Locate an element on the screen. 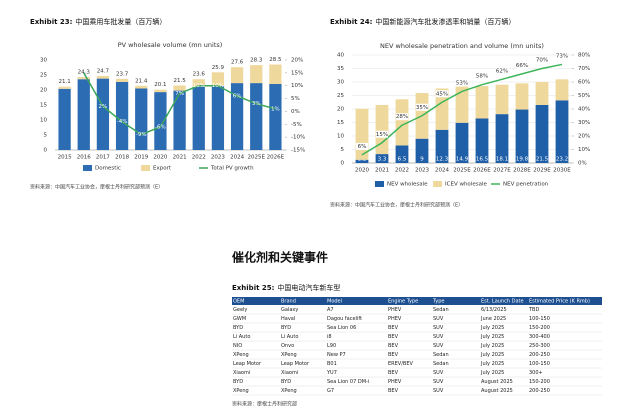  x-tick-label: 2018 is located at coordinates (122, 158).